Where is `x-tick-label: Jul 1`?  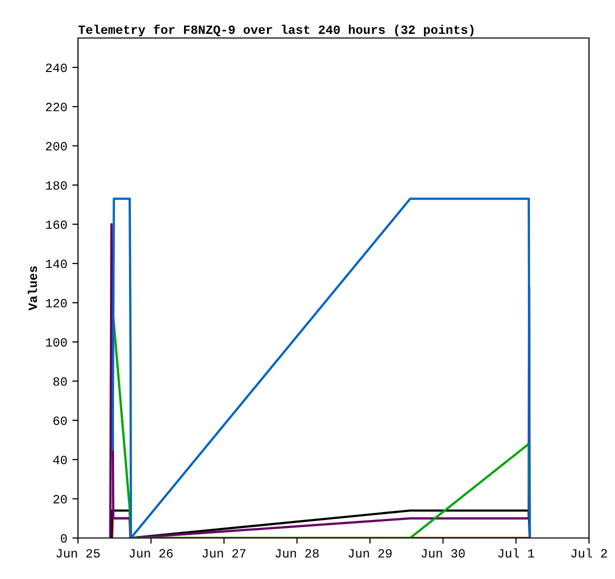
x-tick-label: Jul 1 is located at coordinates (516, 553).